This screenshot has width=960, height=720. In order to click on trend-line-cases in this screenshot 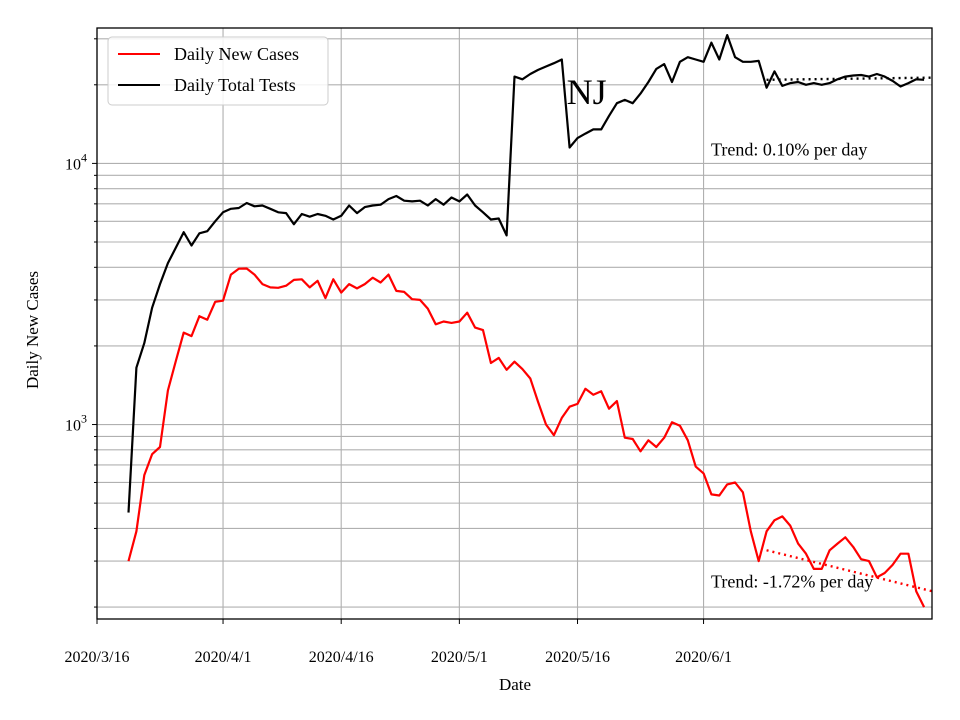, I will do `click(849, 571)`.